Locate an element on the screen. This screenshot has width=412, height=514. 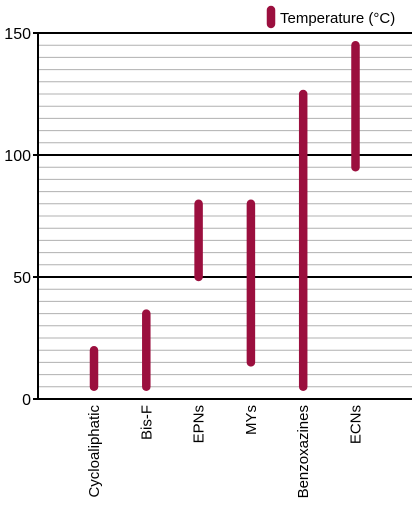
x-tick-label: Cycloaliphatic is located at coordinates (94, 451).